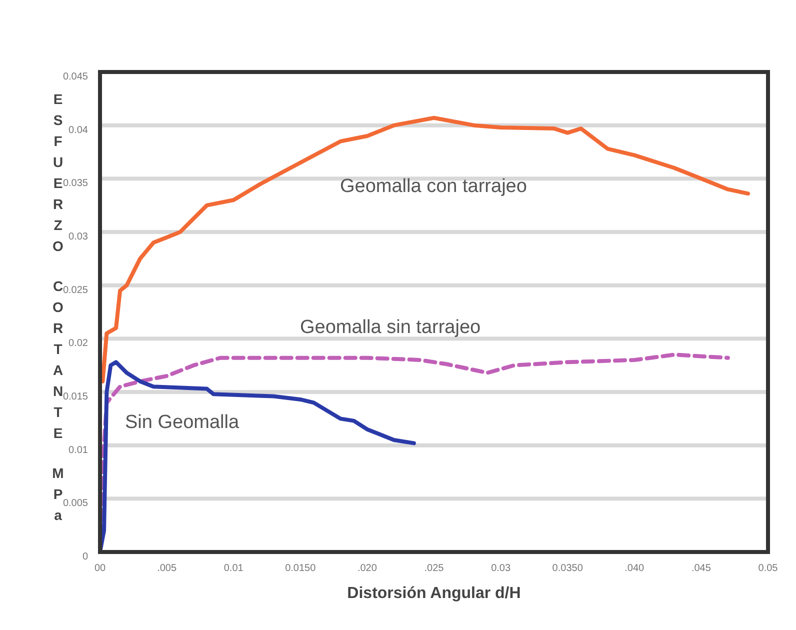 This screenshot has height=630, width=796. I want to click on series-label: Sin Geomalla, so click(182, 422).